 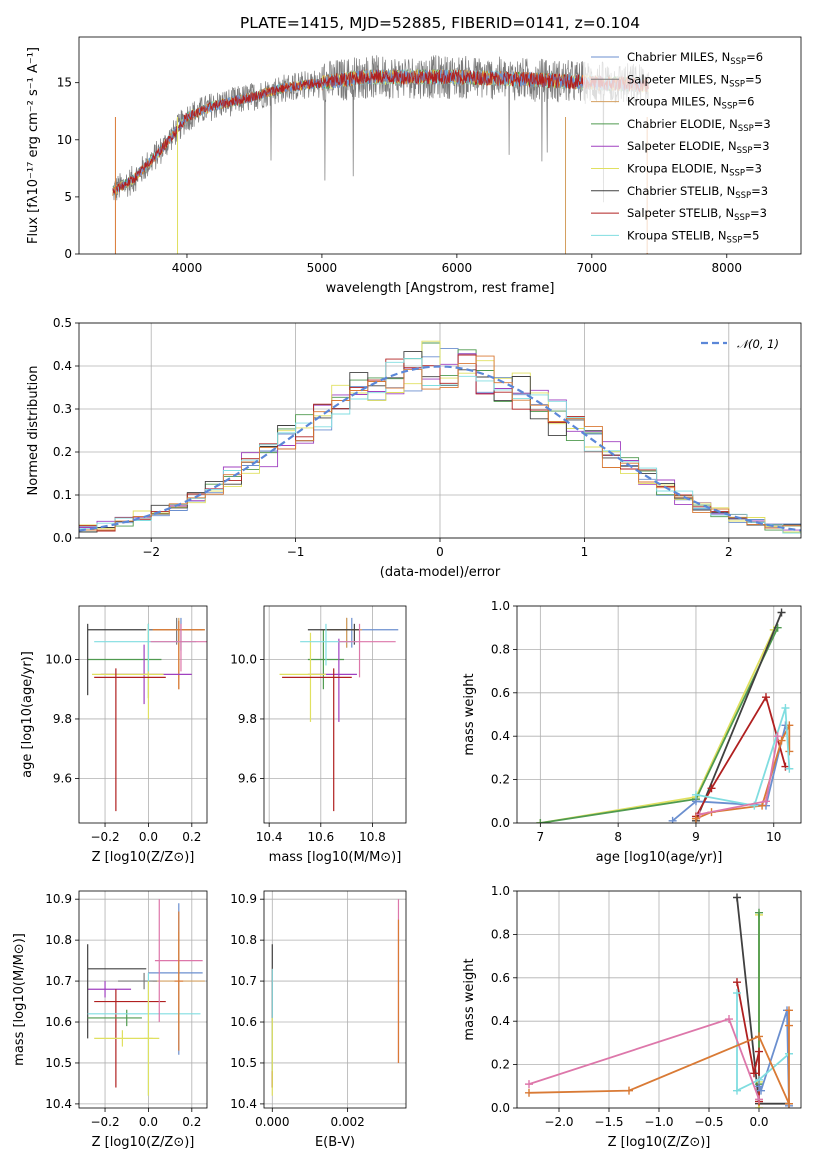 What do you see at coordinates (440, 448) in the screenshot?
I see `gaussian-curve` at bounding box center [440, 448].